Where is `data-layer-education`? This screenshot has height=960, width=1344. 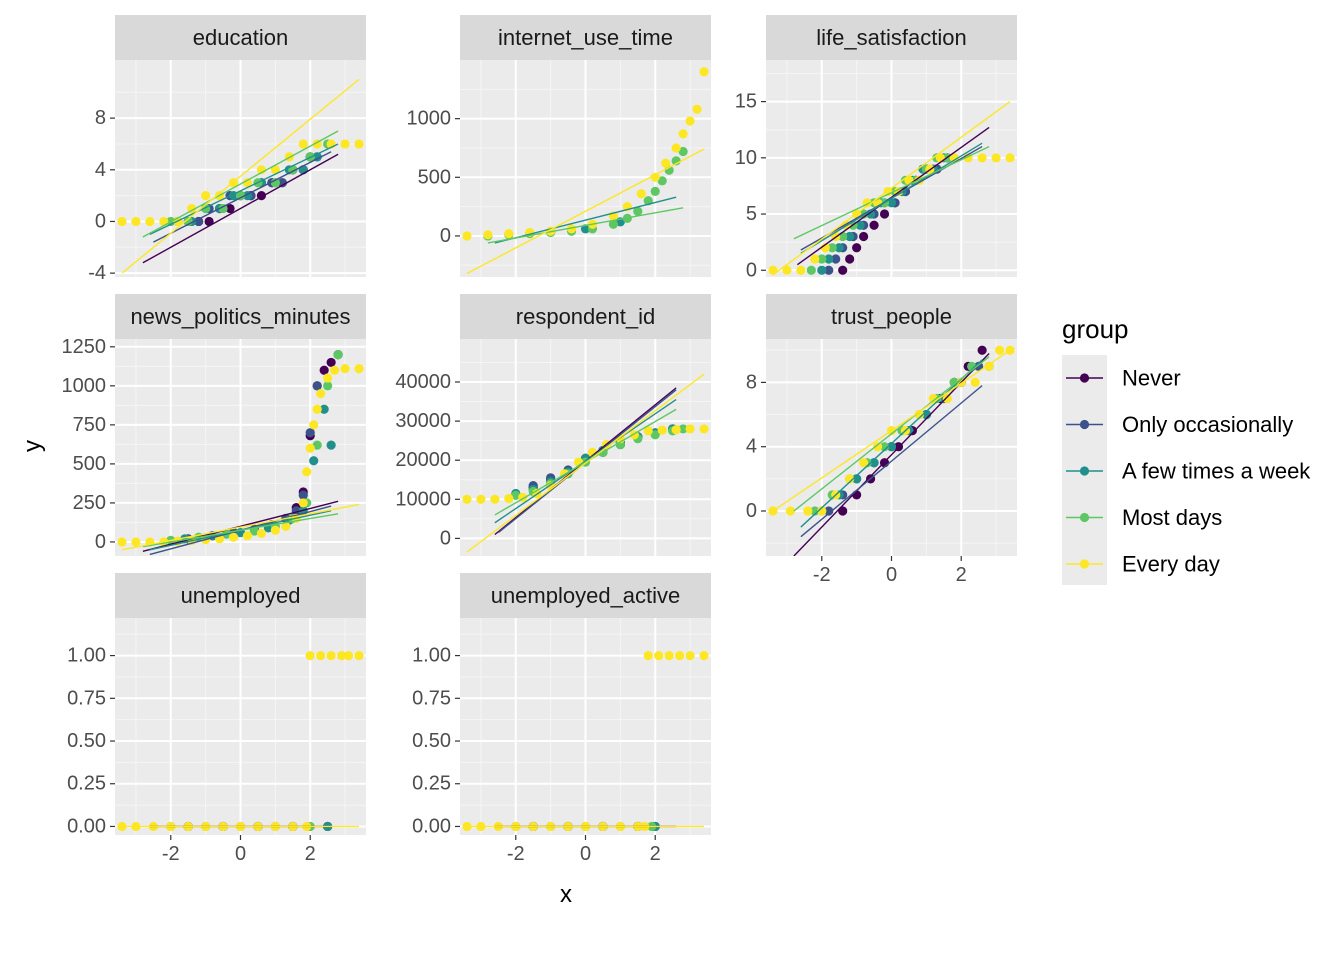 data-layer-education is located at coordinates (240, 176).